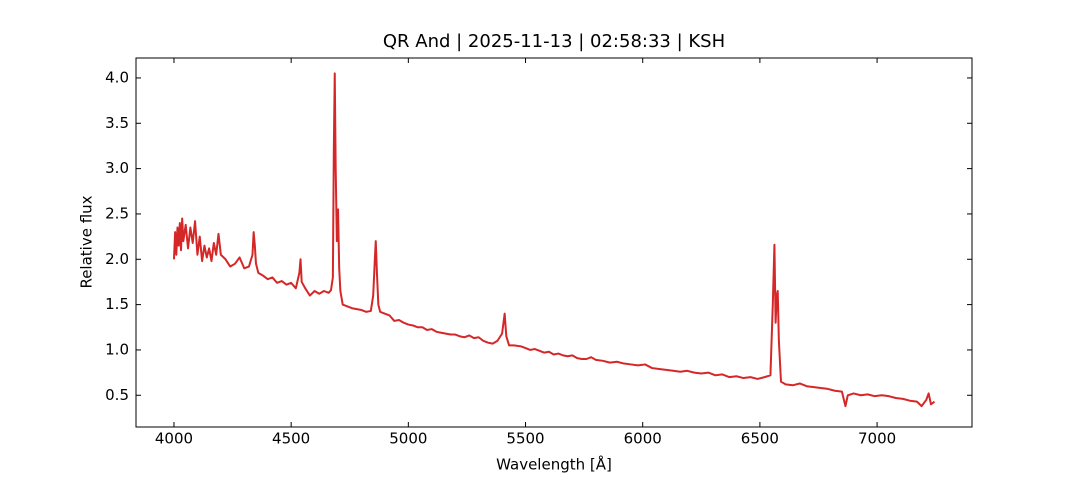 The height and width of the screenshot is (480, 1080). I want to click on chart-title: QR And | 2025-11-13 | 02:58:33 | KSH, so click(554, 41).